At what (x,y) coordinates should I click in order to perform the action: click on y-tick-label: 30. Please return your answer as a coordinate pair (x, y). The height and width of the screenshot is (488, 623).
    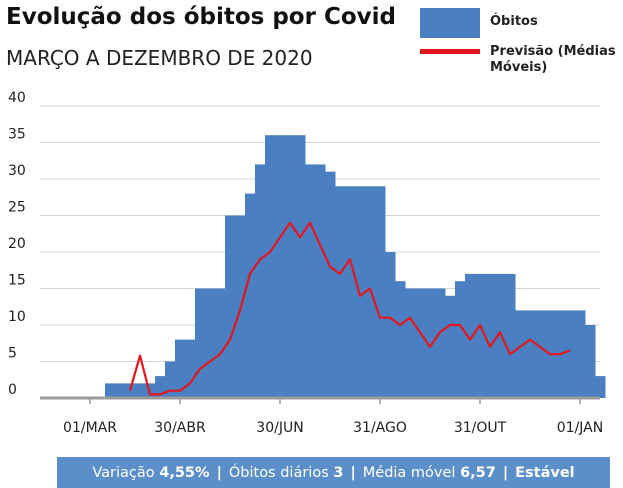
    Looking at the image, I should click on (17, 171).